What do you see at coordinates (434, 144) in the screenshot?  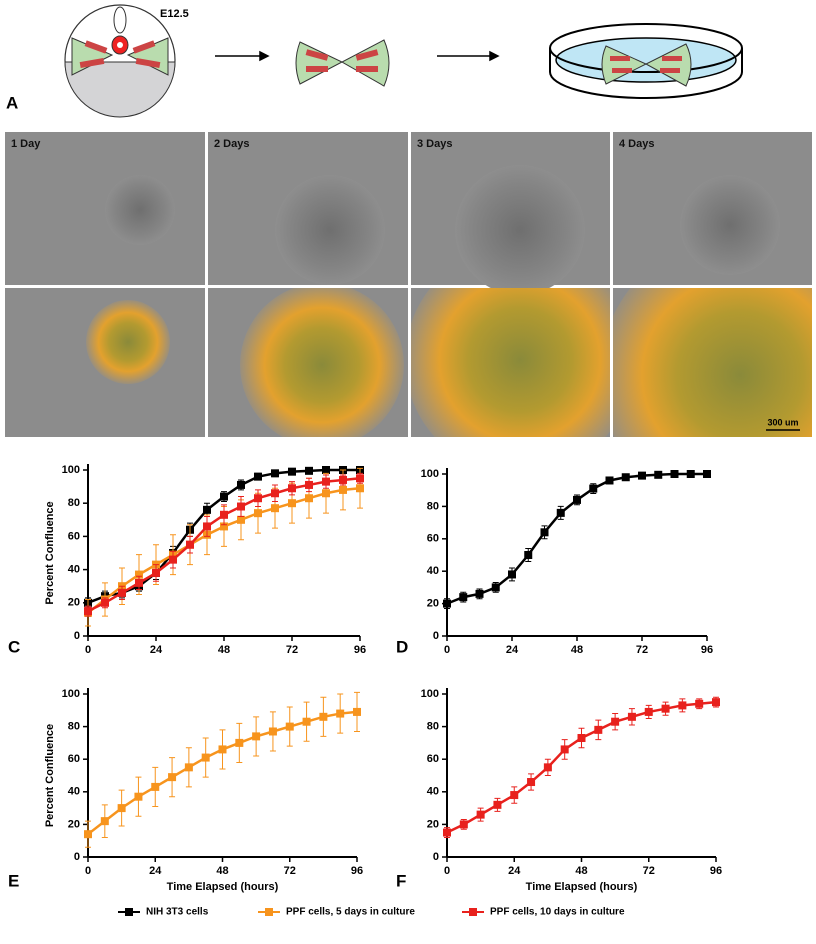 I see `image-label: 3 Days` at bounding box center [434, 144].